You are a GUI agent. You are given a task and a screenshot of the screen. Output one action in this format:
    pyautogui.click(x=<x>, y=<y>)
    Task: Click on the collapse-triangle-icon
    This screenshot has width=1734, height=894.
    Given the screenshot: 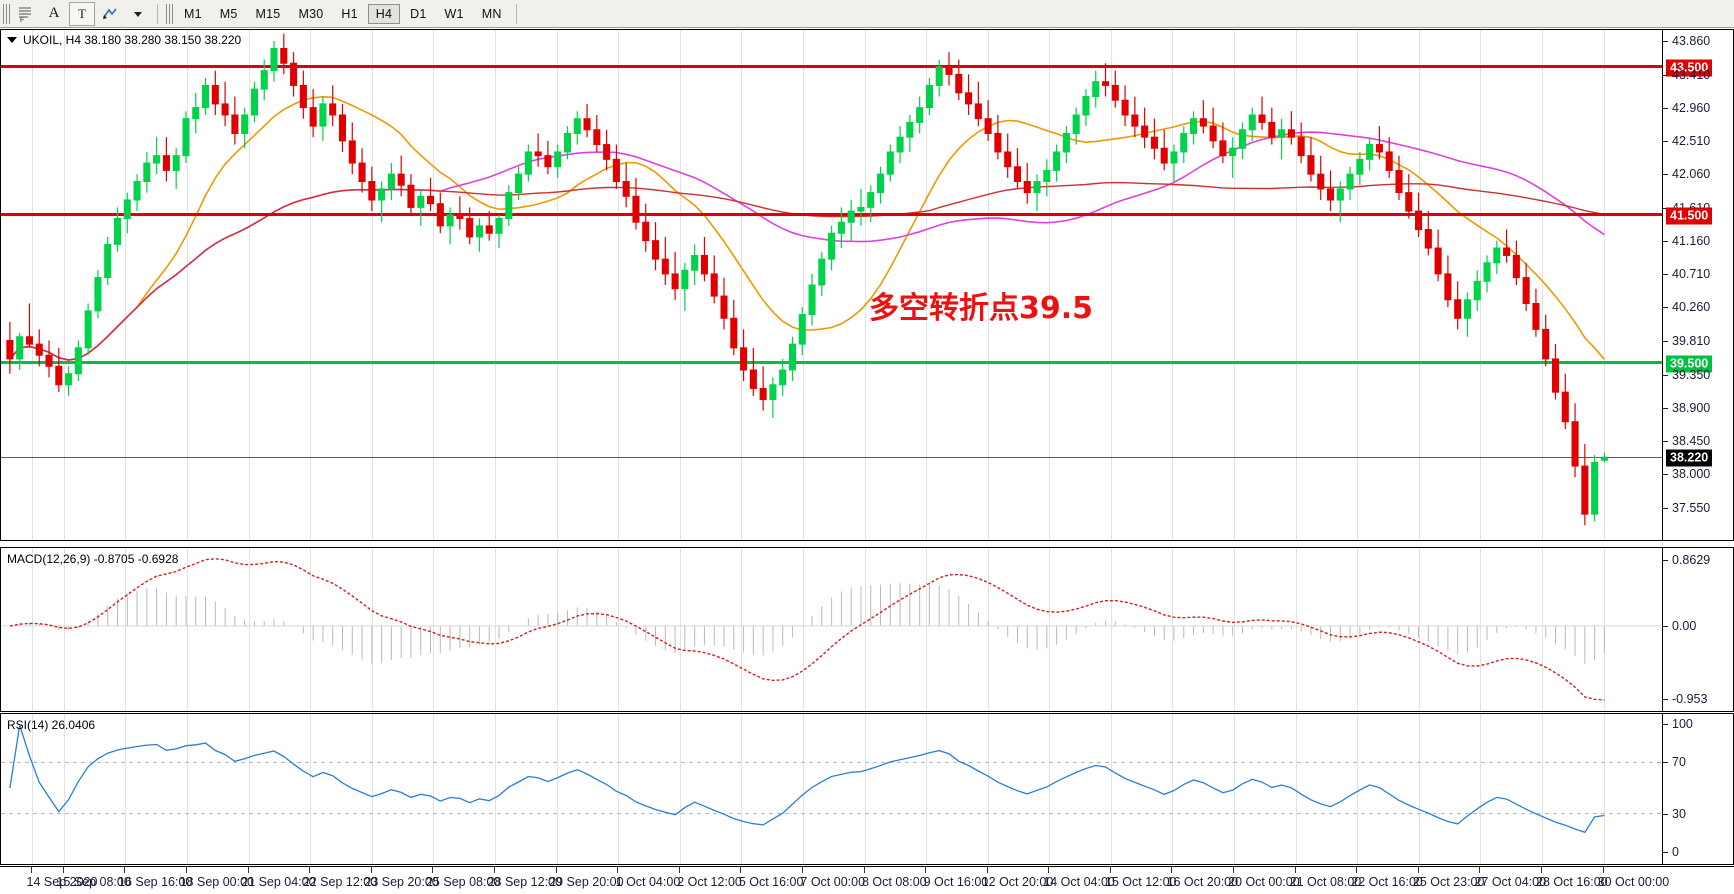 What is the action you would take?
    pyautogui.click(x=12, y=40)
    